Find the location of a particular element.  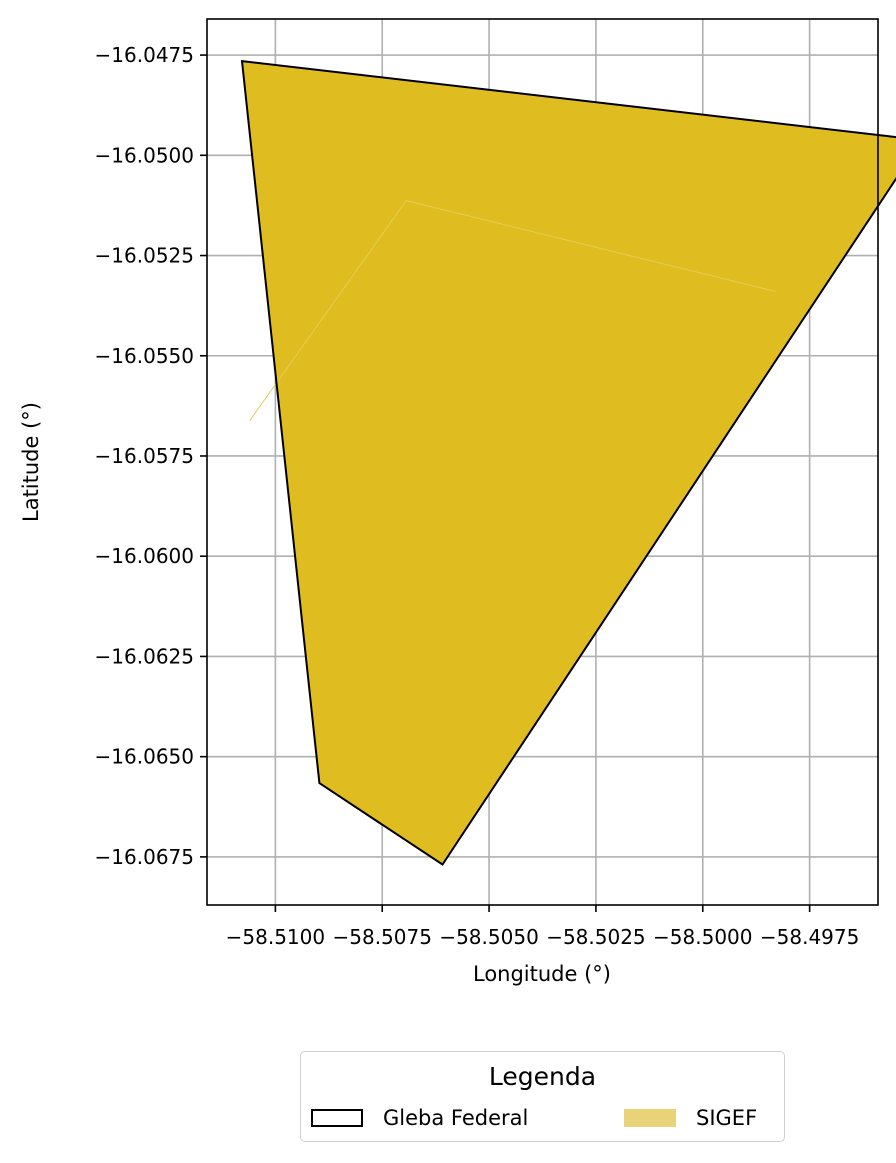

legend: Legenda Gleba Federal SIGEF is located at coordinates (542, 1096).